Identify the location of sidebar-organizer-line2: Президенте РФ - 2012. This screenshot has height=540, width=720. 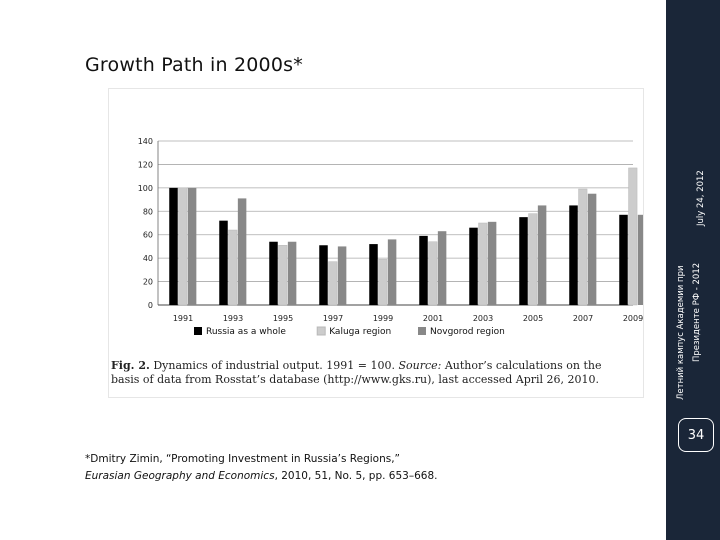
(697, 312).